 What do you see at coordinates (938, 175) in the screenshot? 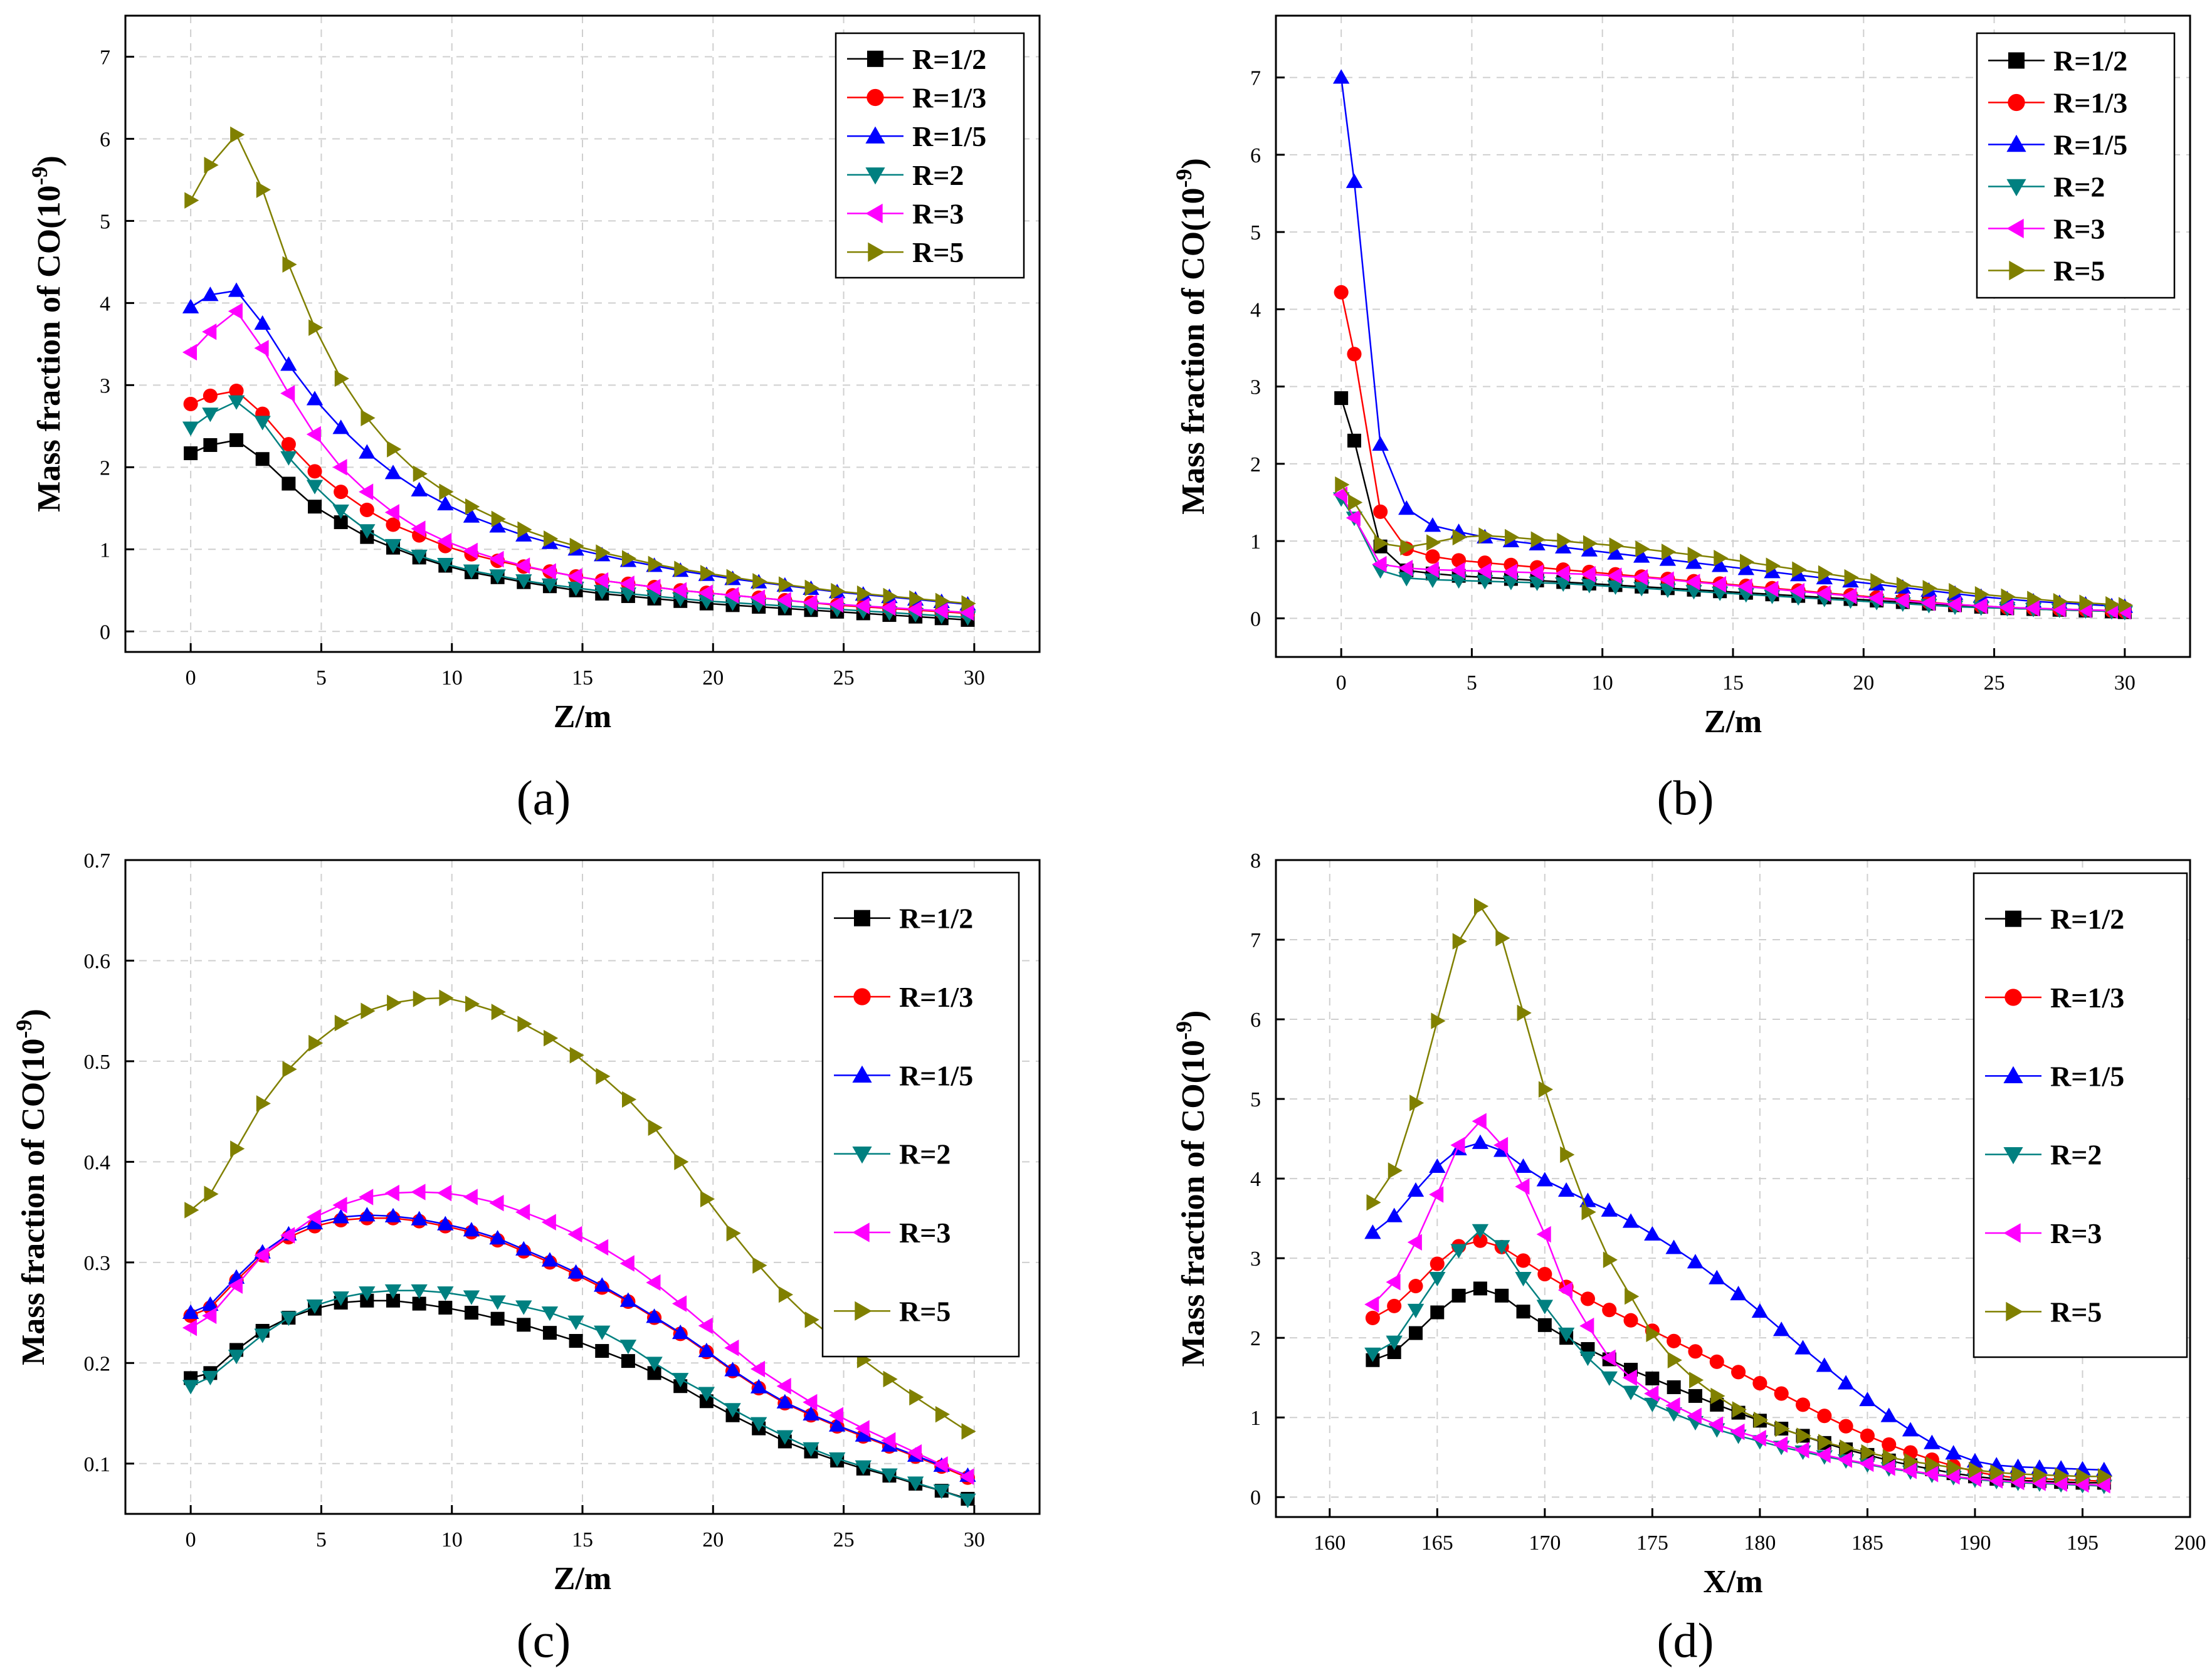
I see `legend-label: R=2` at bounding box center [938, 175].